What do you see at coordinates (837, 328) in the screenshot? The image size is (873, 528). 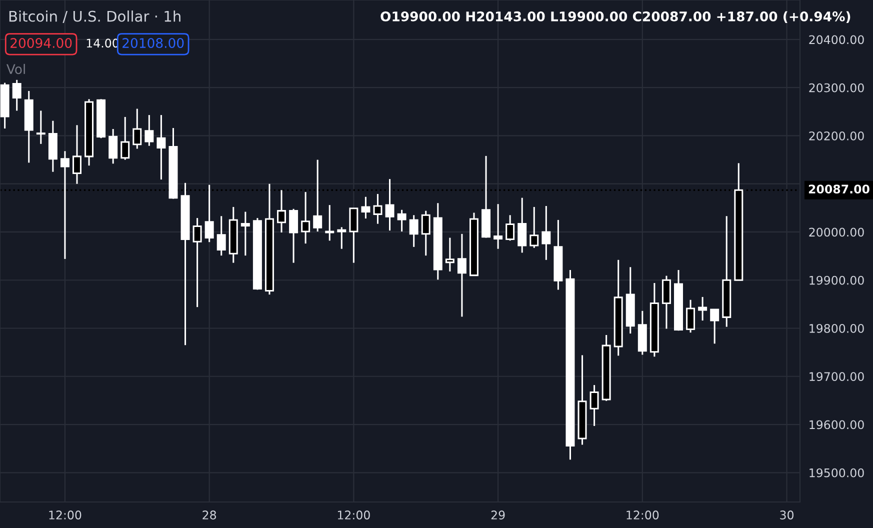 I see `y-tick-label: 19800.00` at bounding box center [837, 328].